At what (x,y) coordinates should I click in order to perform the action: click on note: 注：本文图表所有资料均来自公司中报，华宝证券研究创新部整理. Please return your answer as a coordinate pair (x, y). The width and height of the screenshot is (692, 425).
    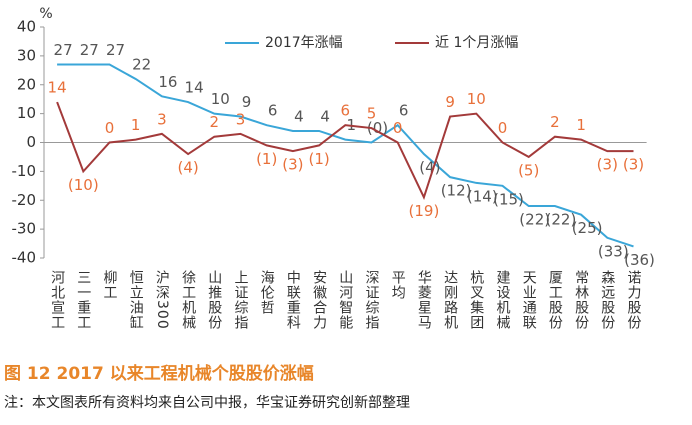
    Looking at the image, I should click on (207, 403).